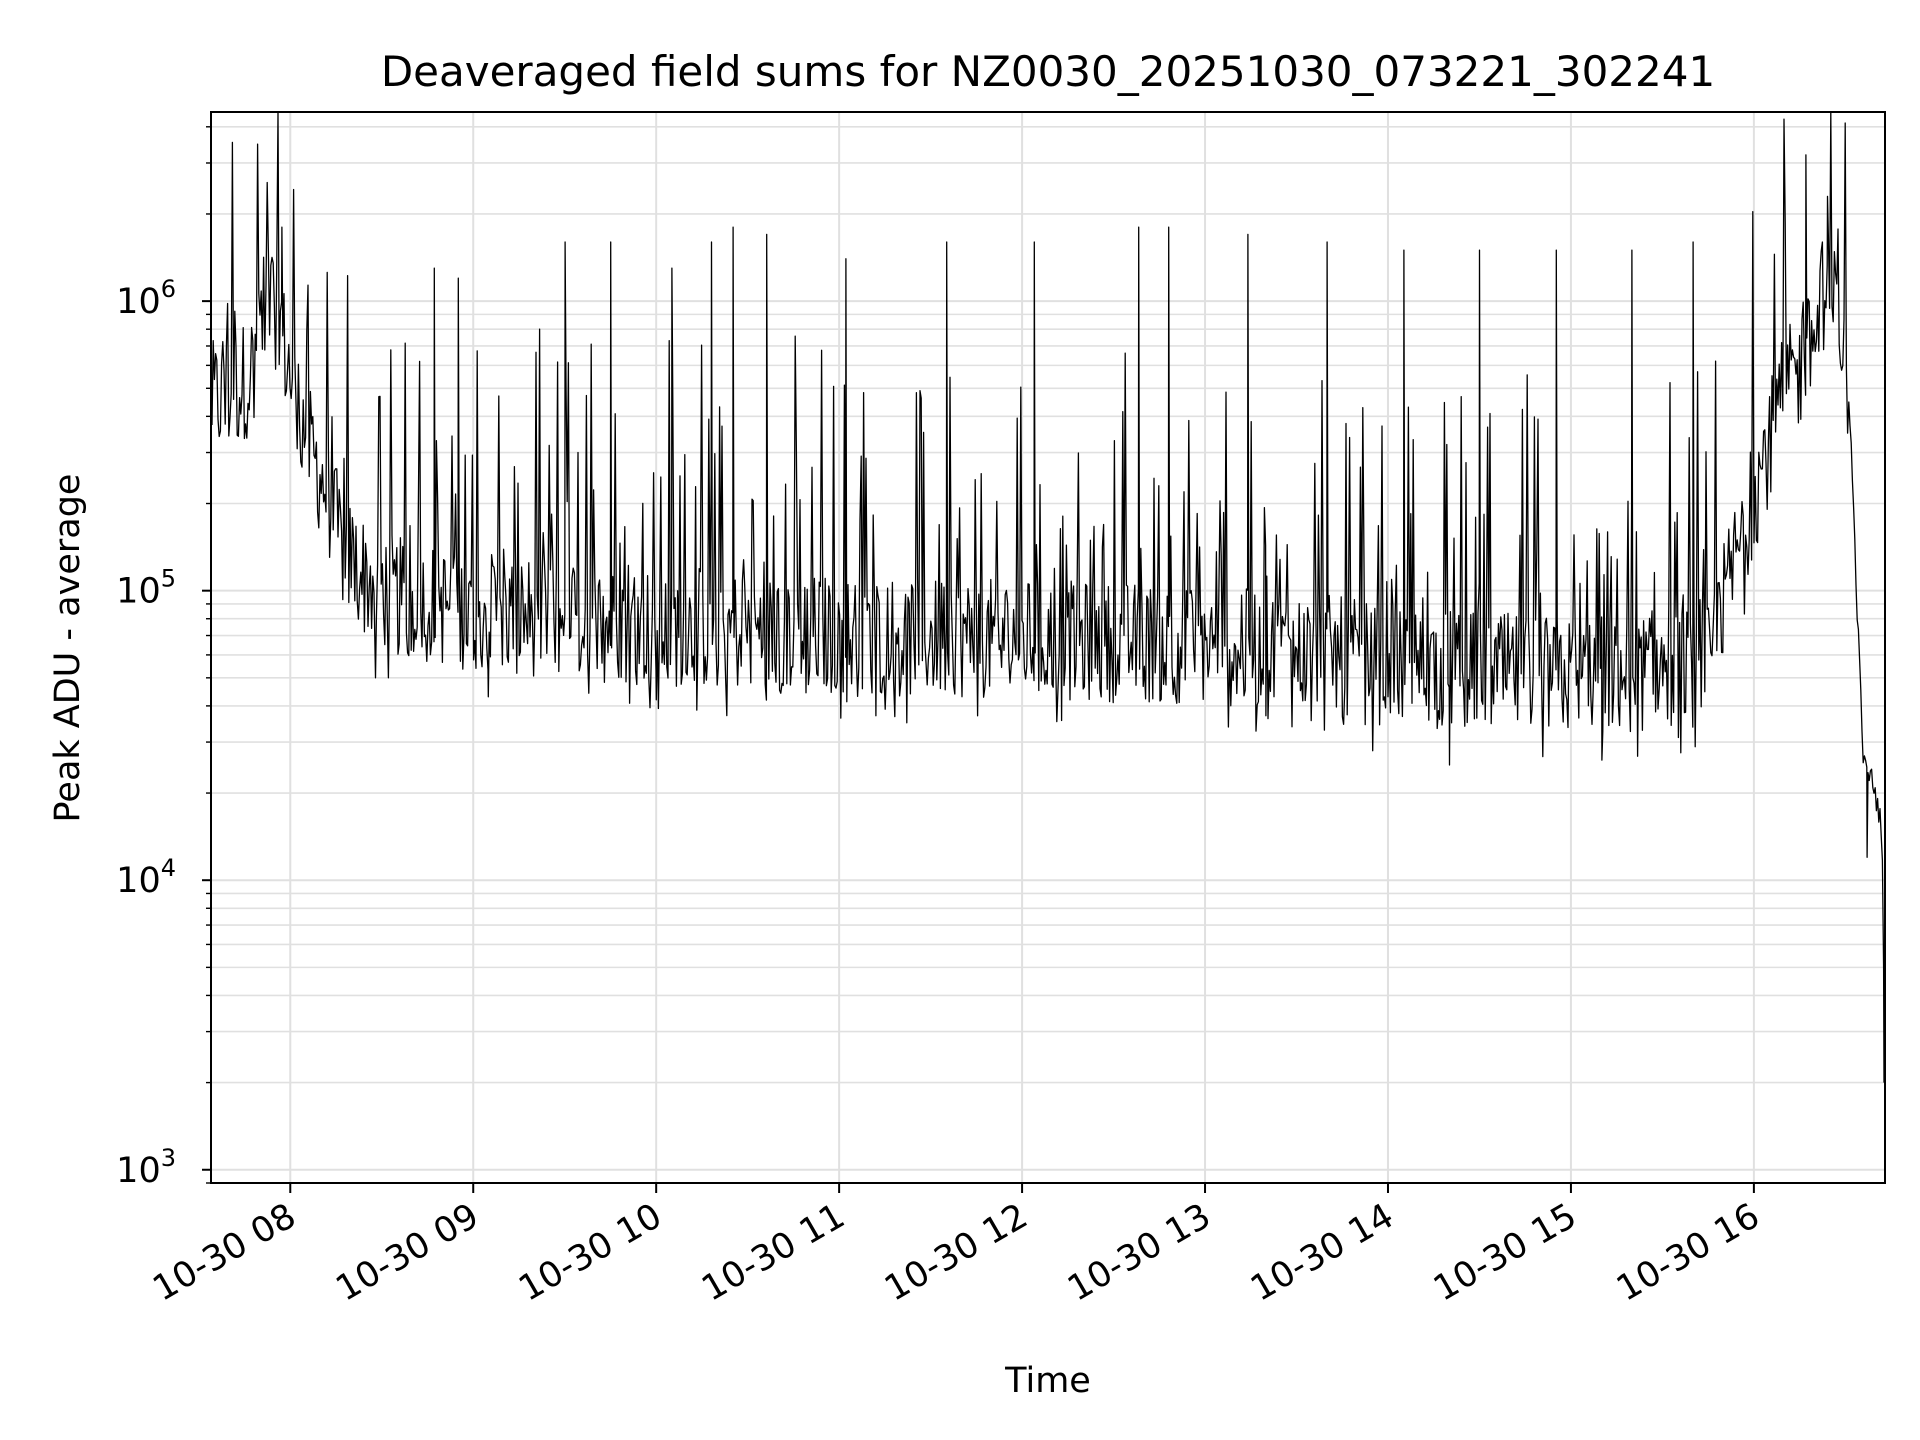 The width and height of the screenshot is (1920, 1440). I want to click on x-tick-label: 10-30 15, so click(1505, 1252).